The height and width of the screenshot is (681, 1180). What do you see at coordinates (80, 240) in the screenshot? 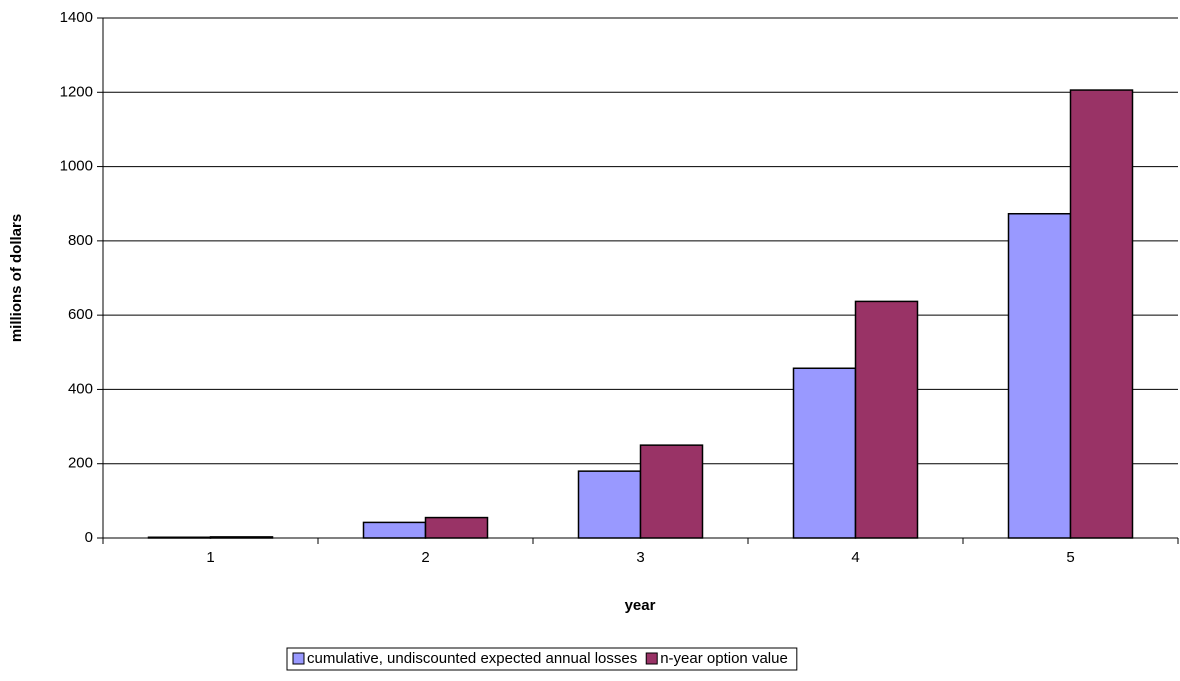
I see `y-tick-label: 800` at bounding box center [80, 240].